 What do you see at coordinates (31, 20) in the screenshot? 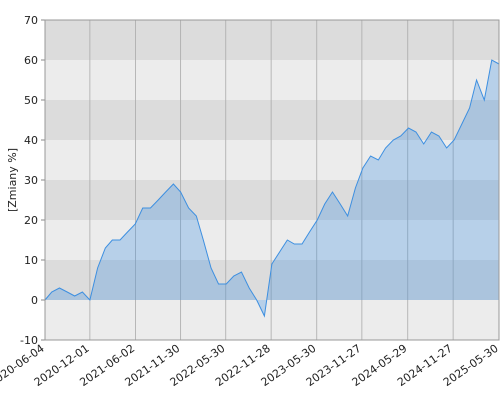
I see `y-tick-label: 70` at bounding box center [31, 20].